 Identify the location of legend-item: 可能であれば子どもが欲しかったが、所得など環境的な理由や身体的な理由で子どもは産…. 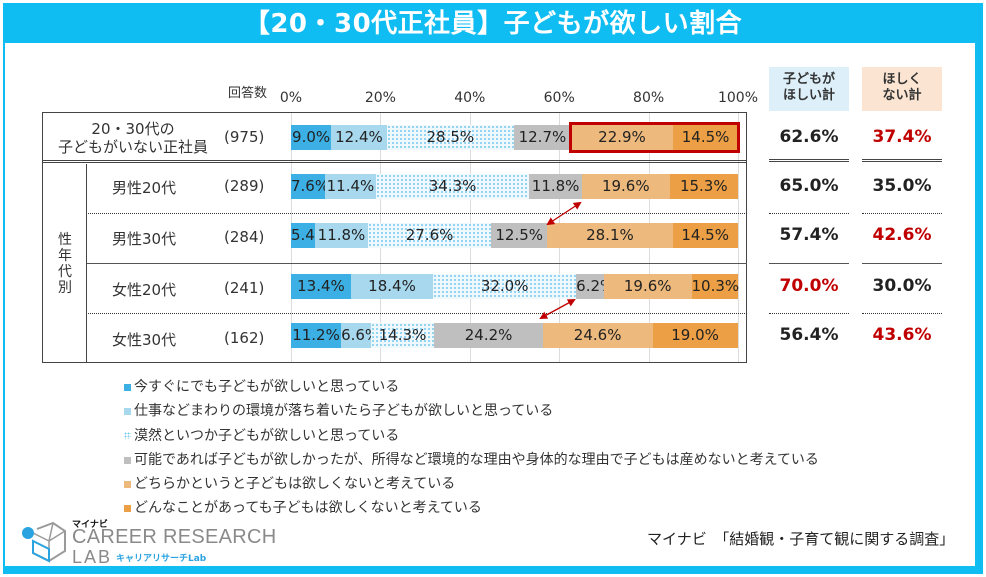
(471, 460).